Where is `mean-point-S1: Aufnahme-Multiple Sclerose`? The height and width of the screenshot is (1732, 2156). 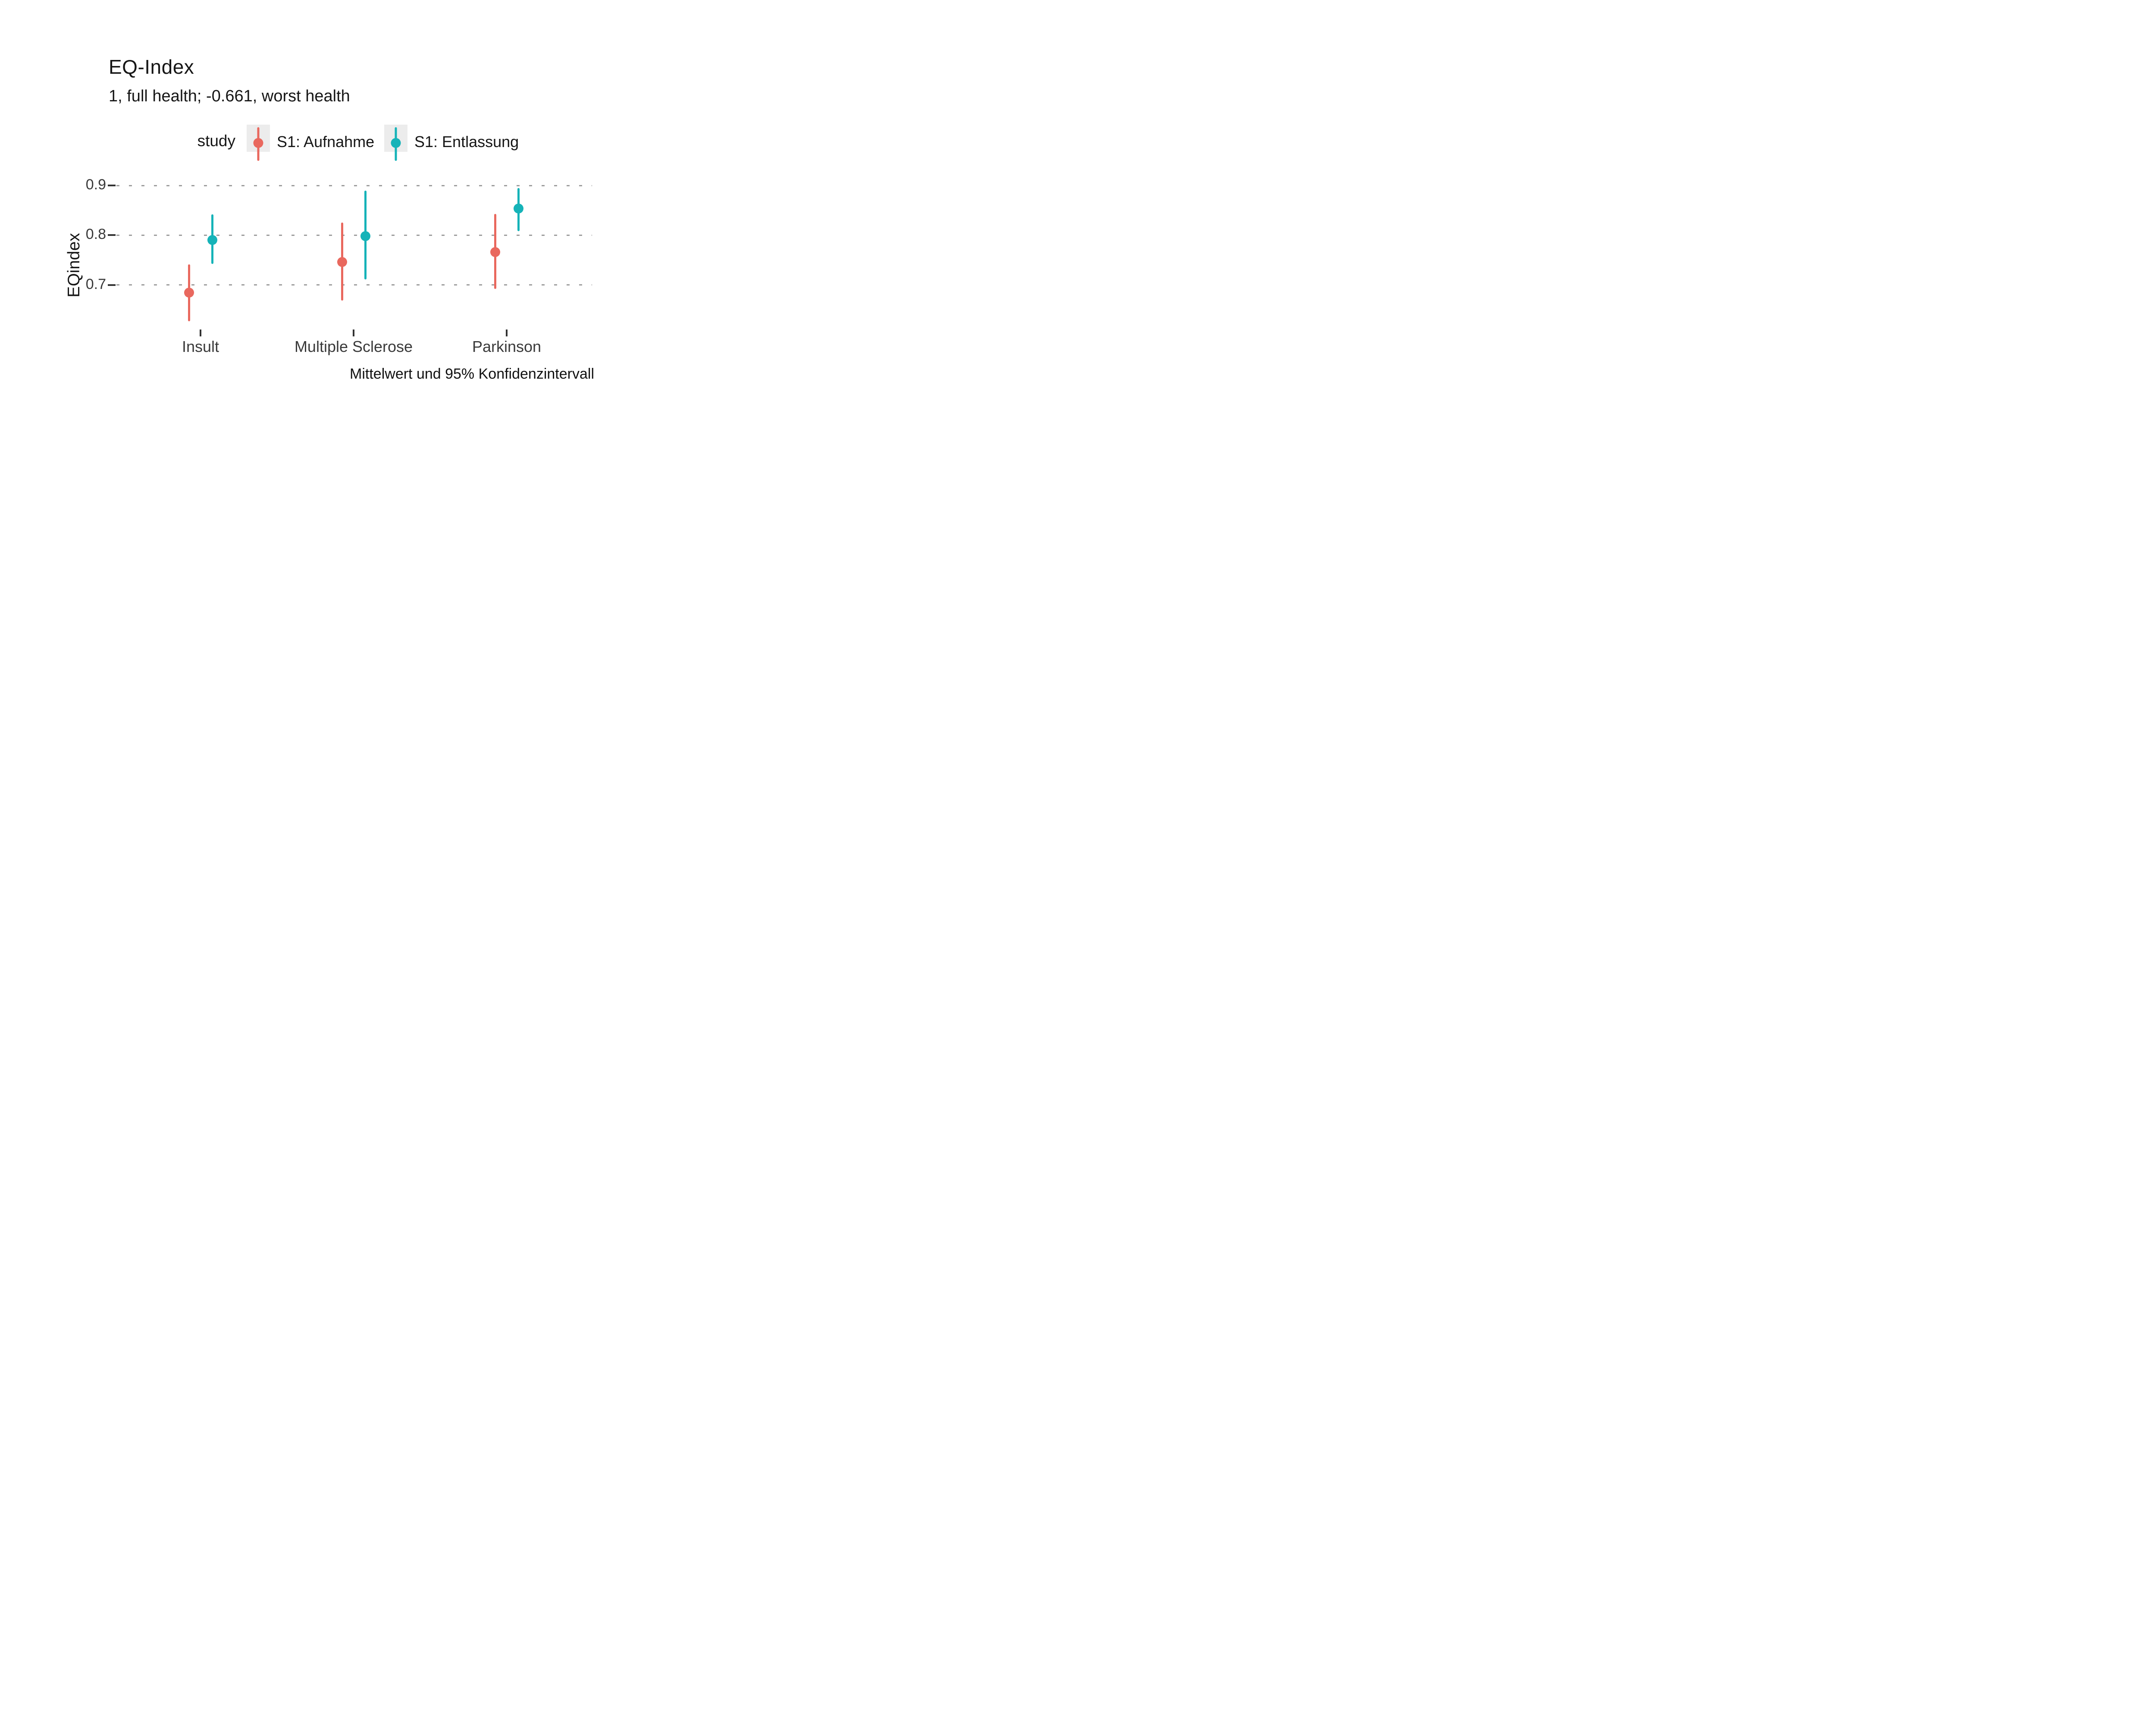 mean-point-S1: Aufnahme-Multiple Sclerose is located at coordinates (342, 262).